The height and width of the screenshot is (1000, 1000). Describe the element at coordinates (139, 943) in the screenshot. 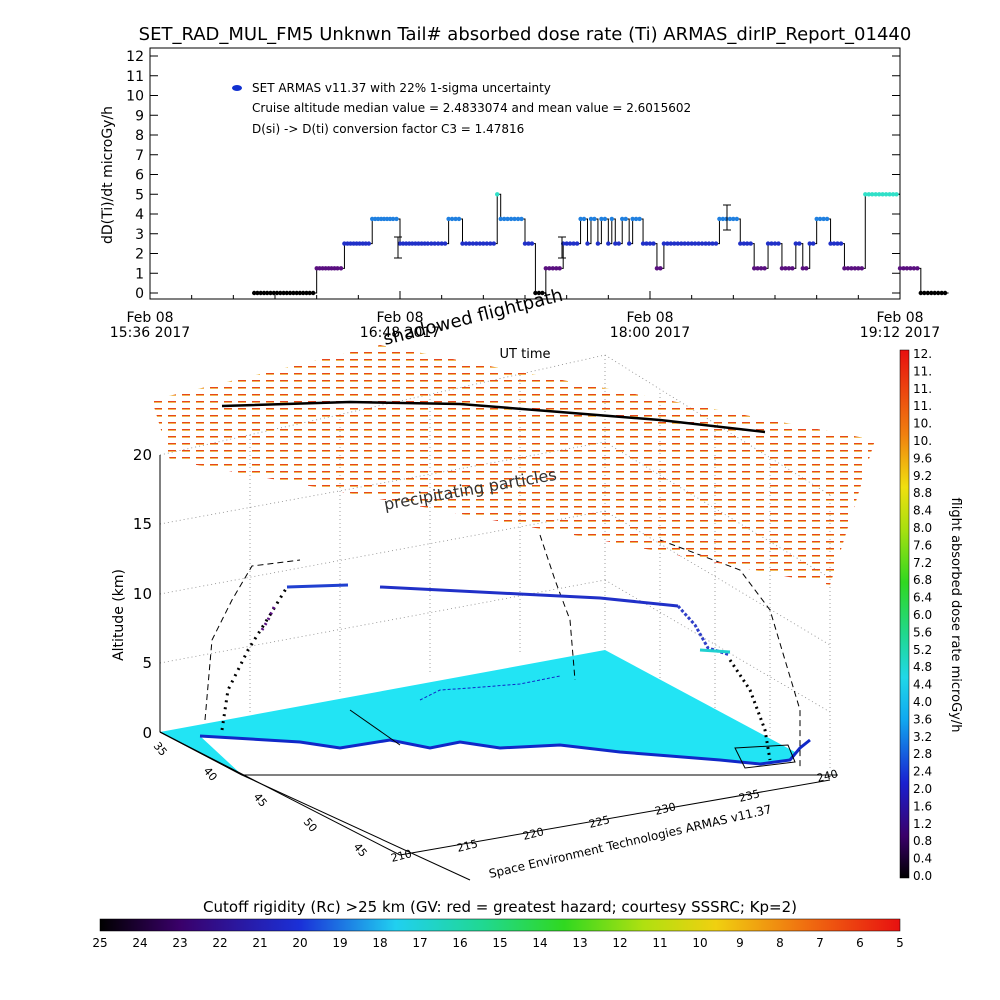

I see `rigidity-cb-tick-1: 24` at that location.